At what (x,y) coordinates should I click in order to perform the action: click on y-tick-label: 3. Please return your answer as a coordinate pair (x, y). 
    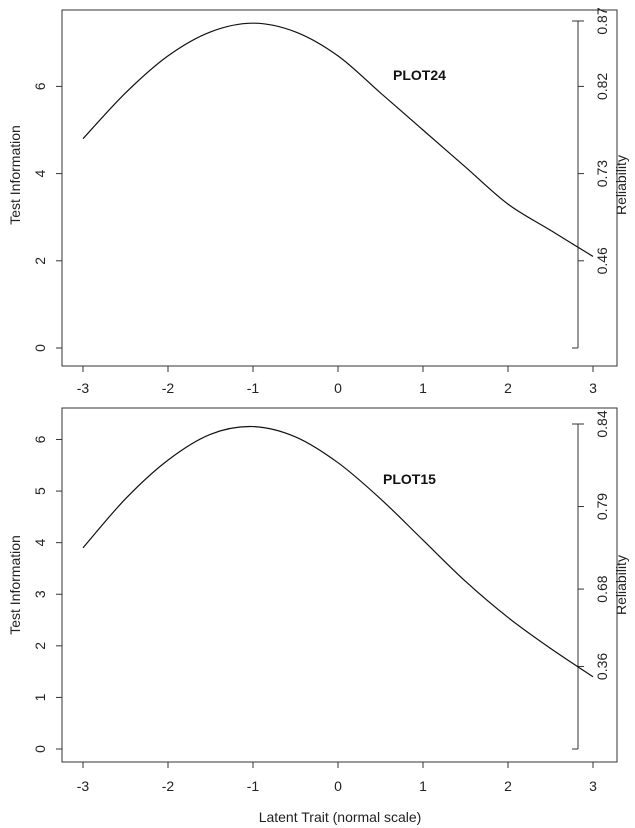
    Looking at the image, I should click on (40, 594).